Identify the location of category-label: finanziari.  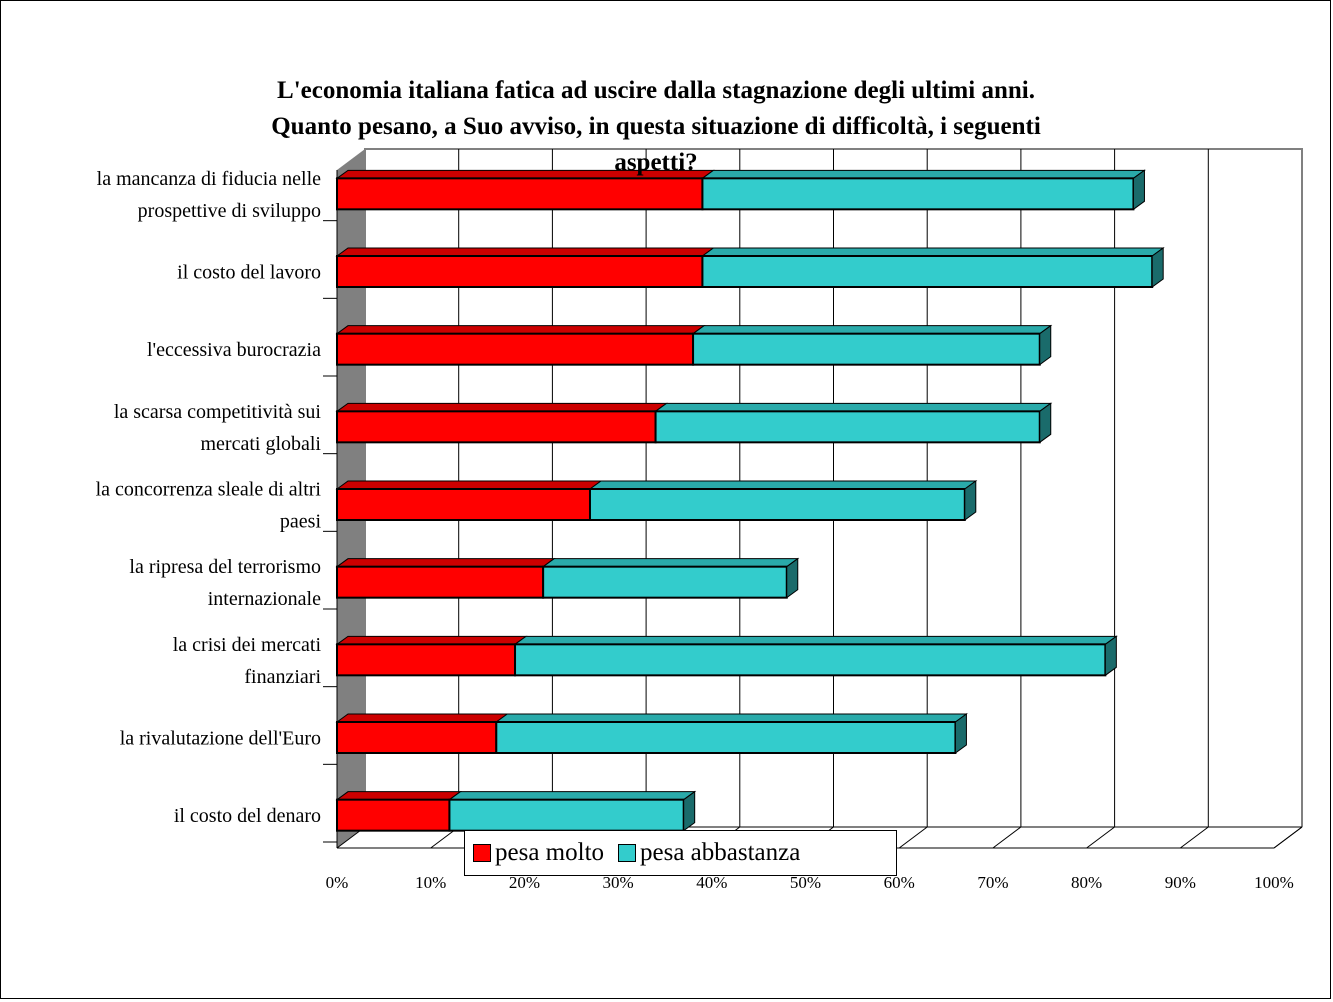
(282, 677).